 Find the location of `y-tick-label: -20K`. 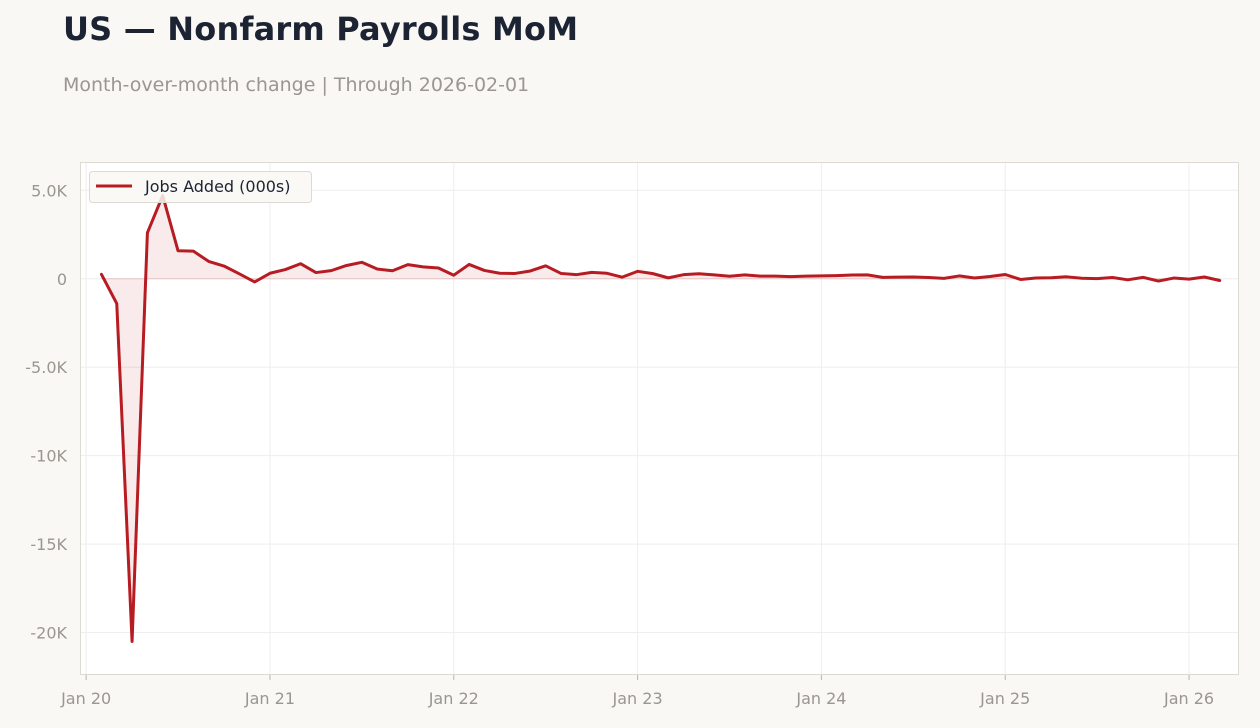

y-tick-label: -20K is located at coordinates (48, 633).